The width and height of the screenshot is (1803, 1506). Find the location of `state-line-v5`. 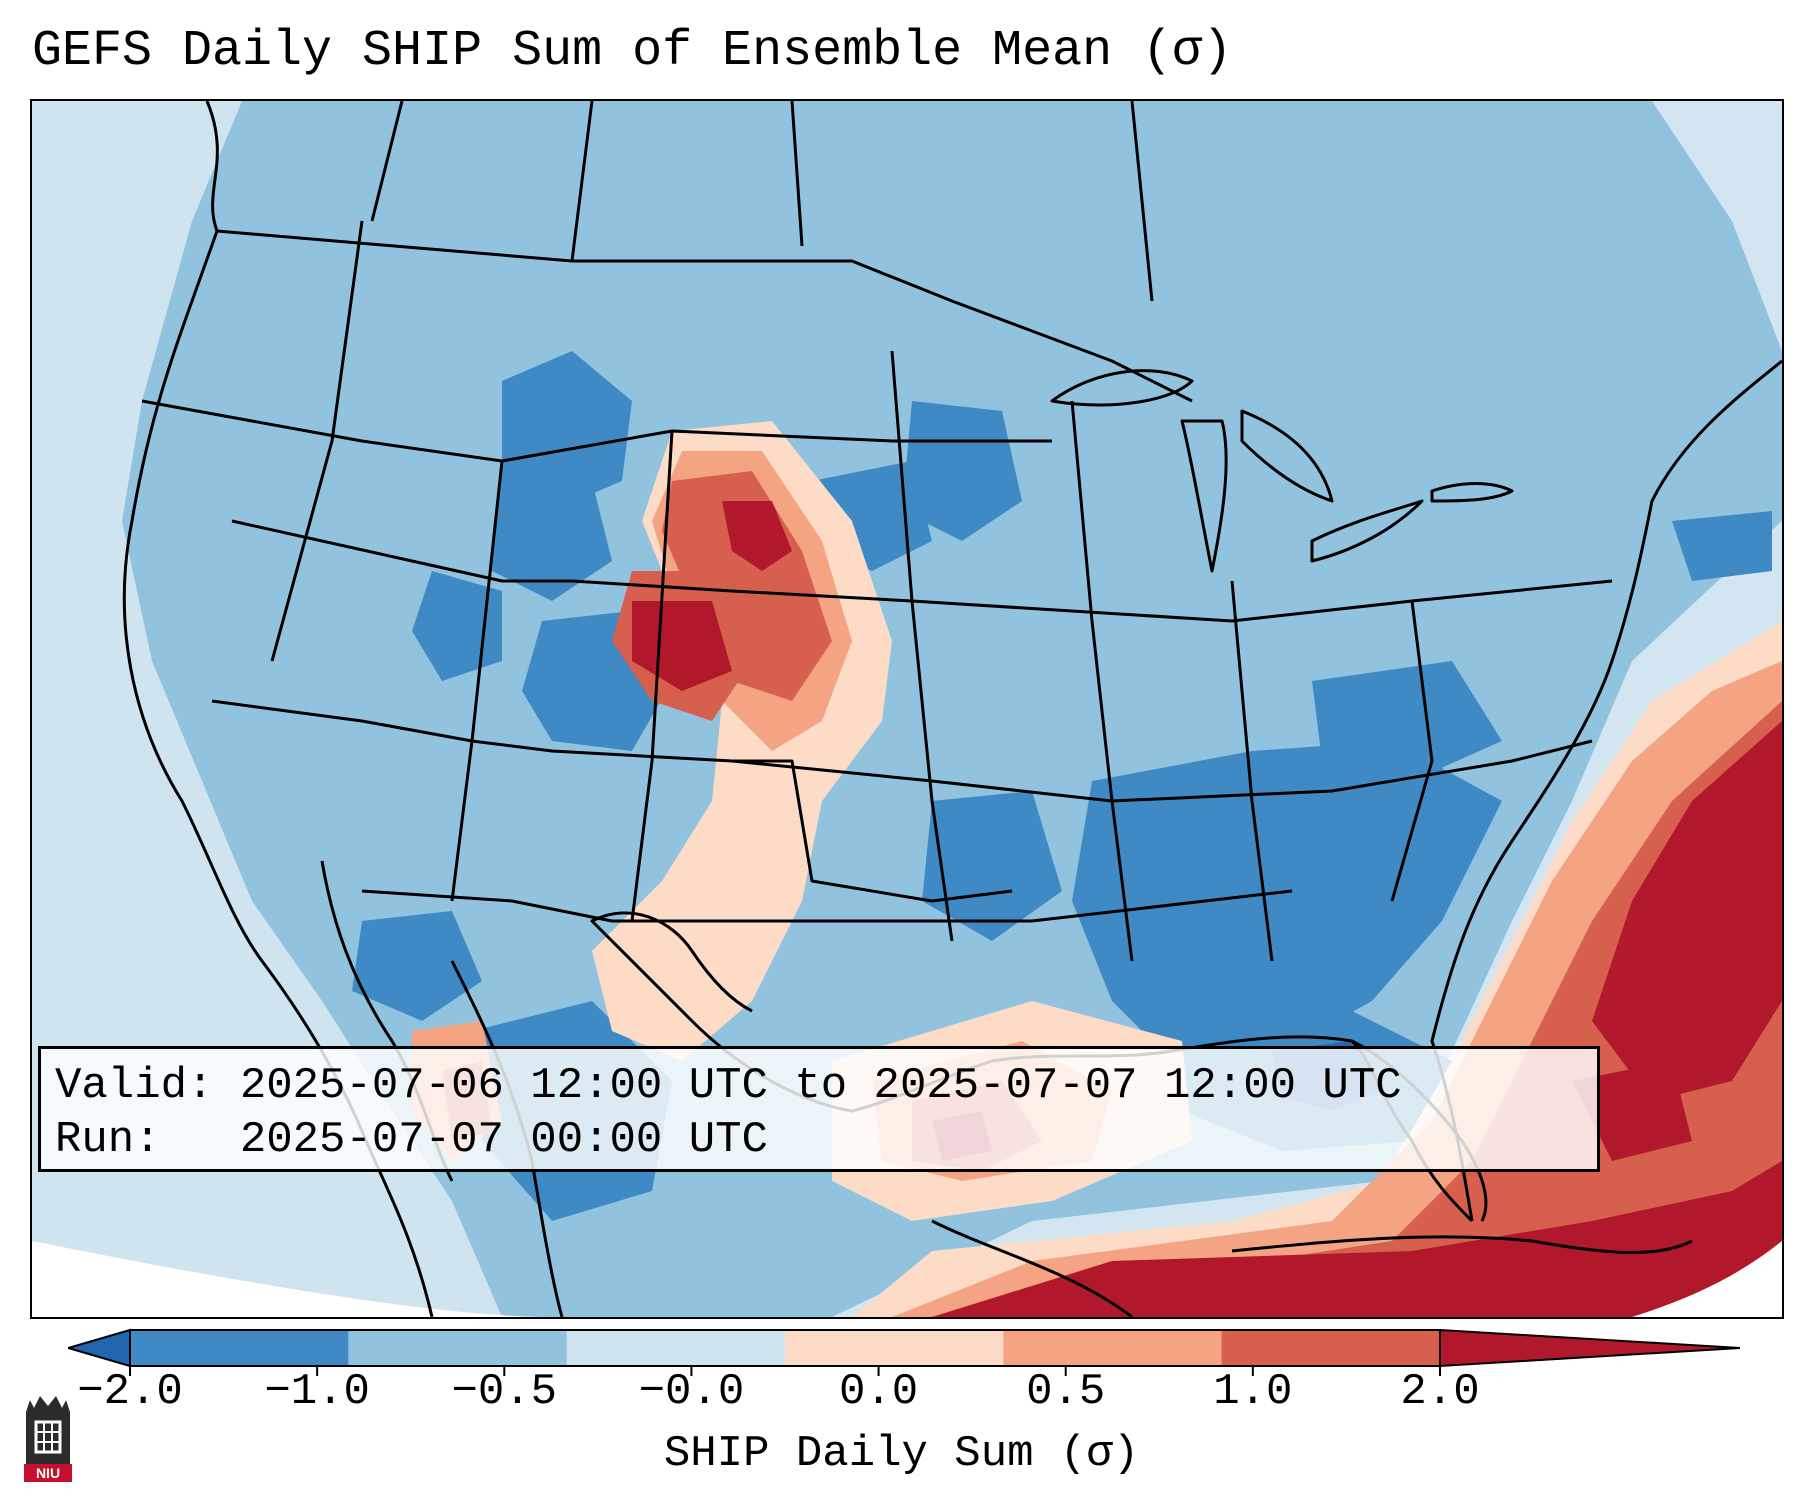

state-line-v5 is located at coordinates (1102, 681).